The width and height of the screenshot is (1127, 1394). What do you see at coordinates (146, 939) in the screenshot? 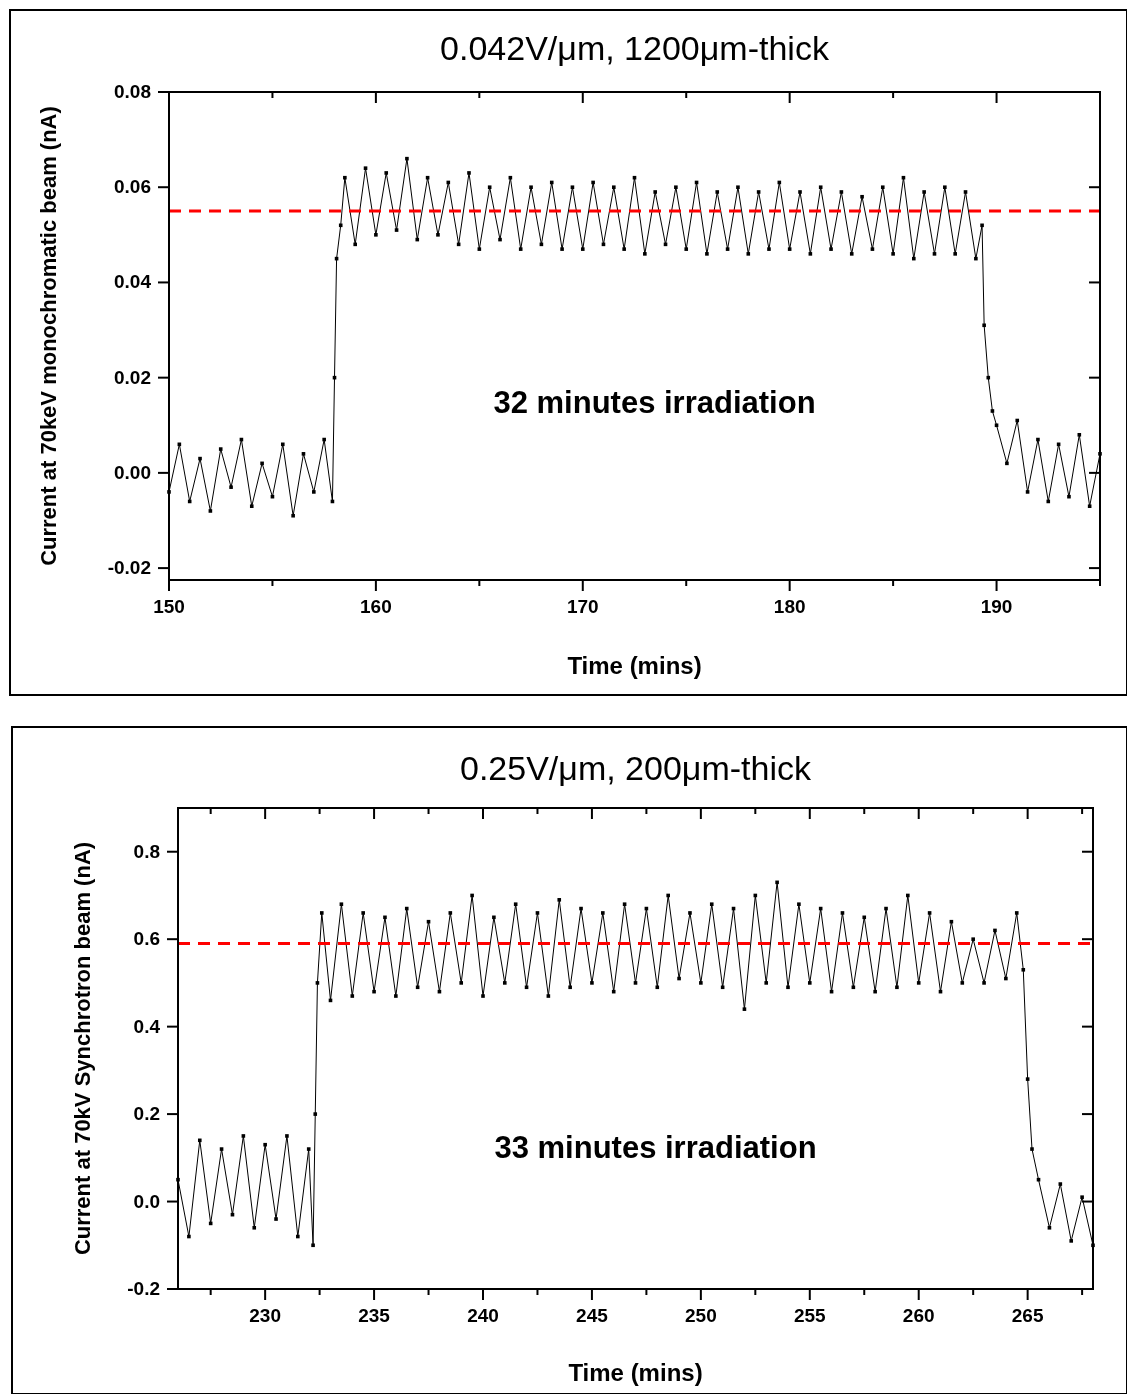
I see `y-tick-label: 0.6` at bounding box center [146, 939].